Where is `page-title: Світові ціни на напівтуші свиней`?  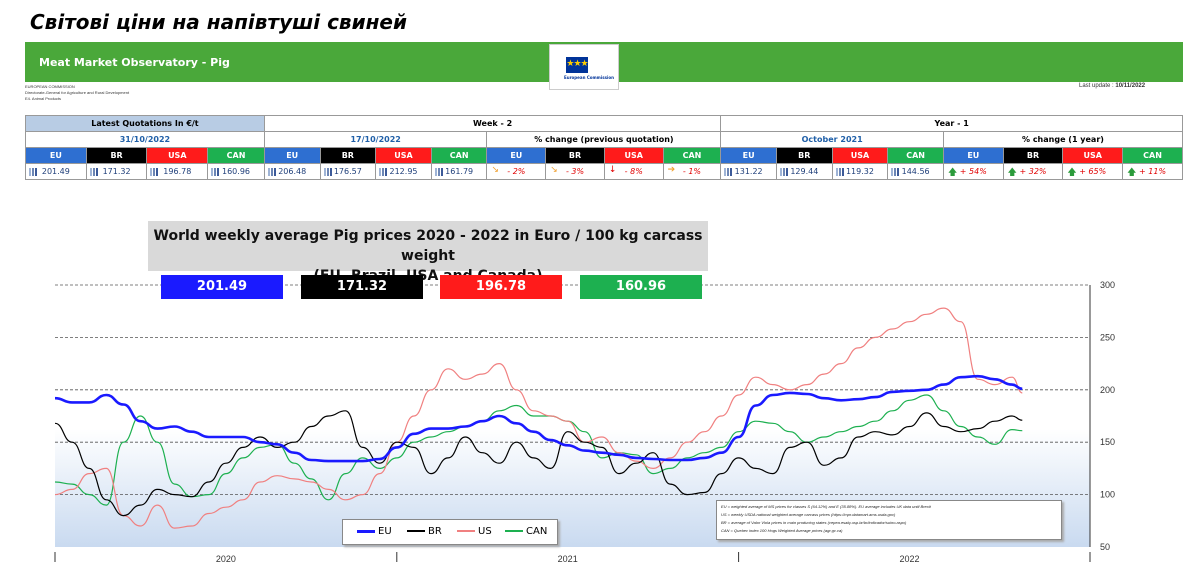
page-title: Світові ціни на напівтуші свиней is located at coordinates (219, 22).